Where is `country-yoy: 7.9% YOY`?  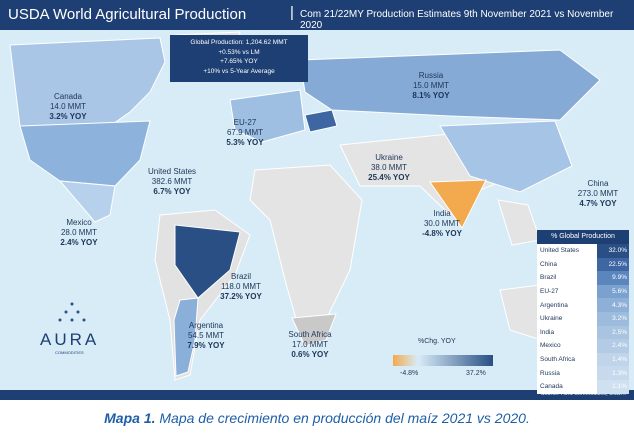 country-yoy: 7.9% YOY is located at coordinates (206, 345).